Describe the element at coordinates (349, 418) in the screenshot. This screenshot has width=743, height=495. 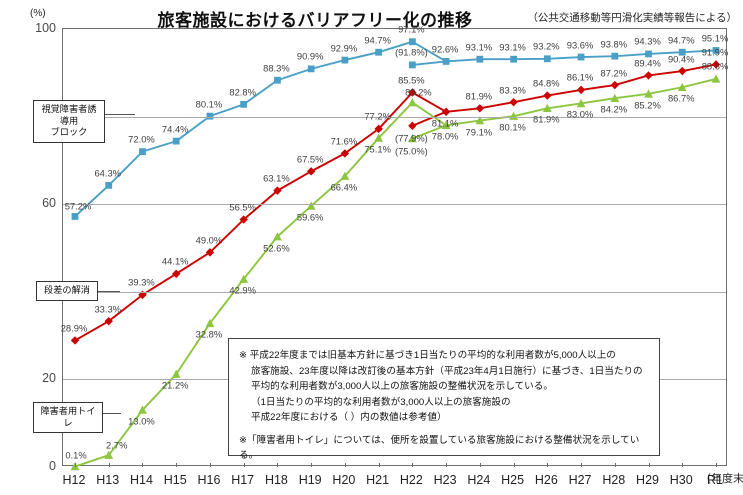
I see `footnote-line-5: 平成22年度における（ ）内の数値は参考値）` at that location.